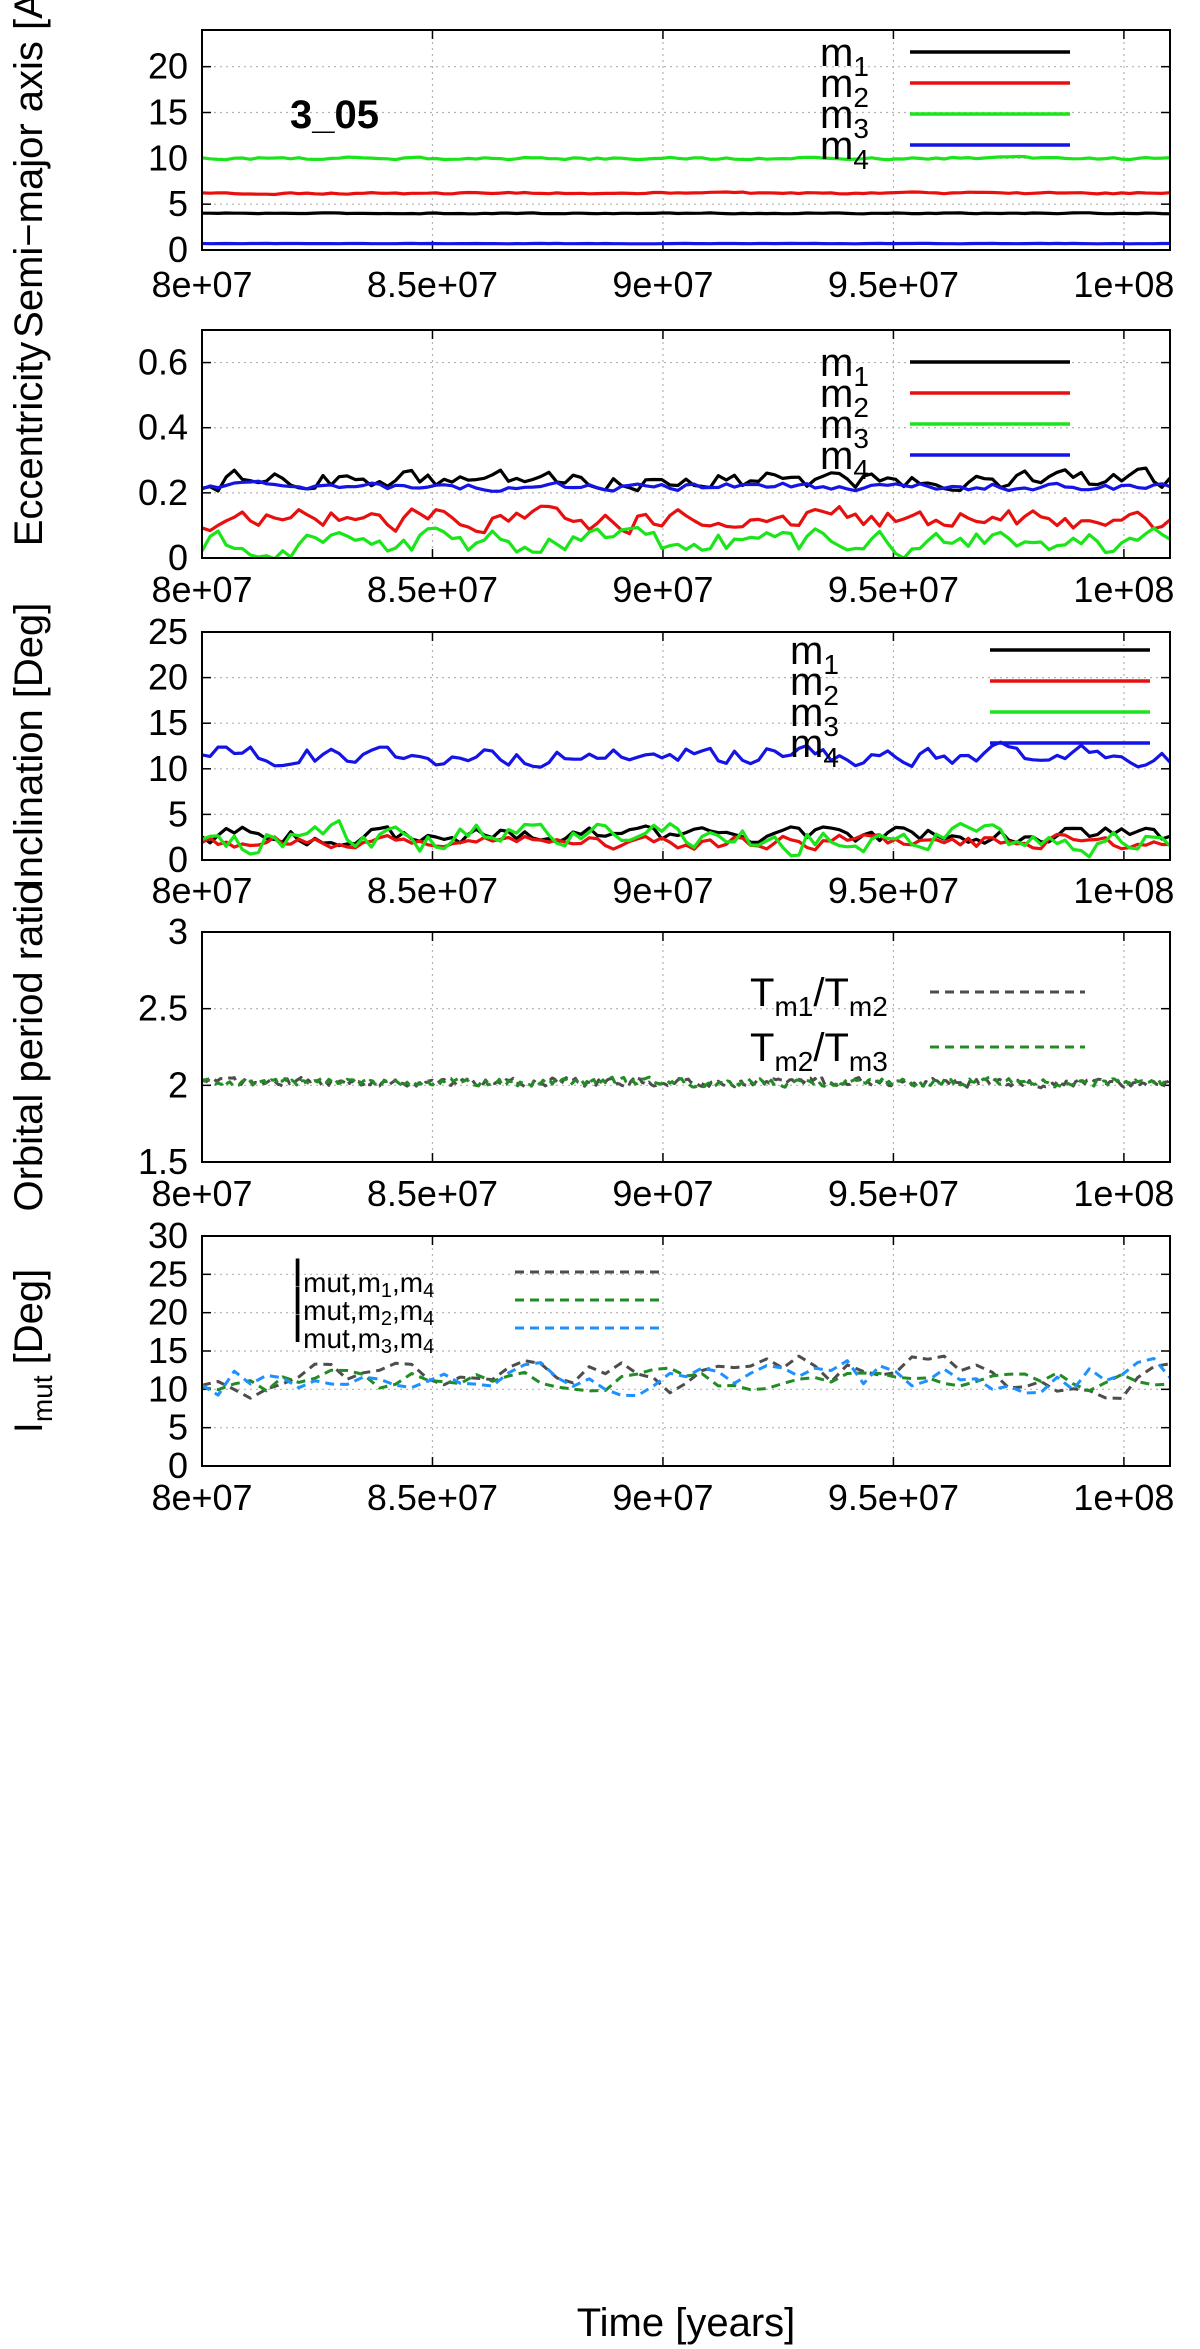  I want to click on y-tick-label: 2.5, so click(163, 1008).